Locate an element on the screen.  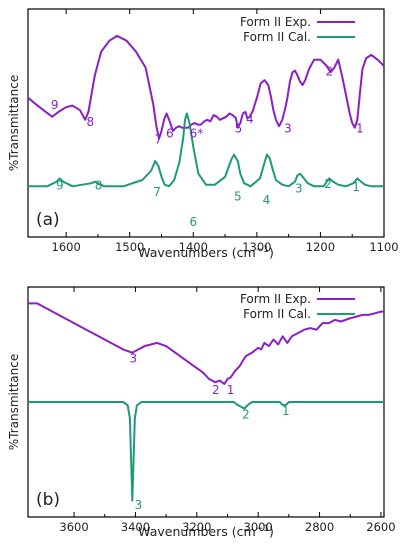
x-tick-label: 1200 is located at coordinates (320, 247).